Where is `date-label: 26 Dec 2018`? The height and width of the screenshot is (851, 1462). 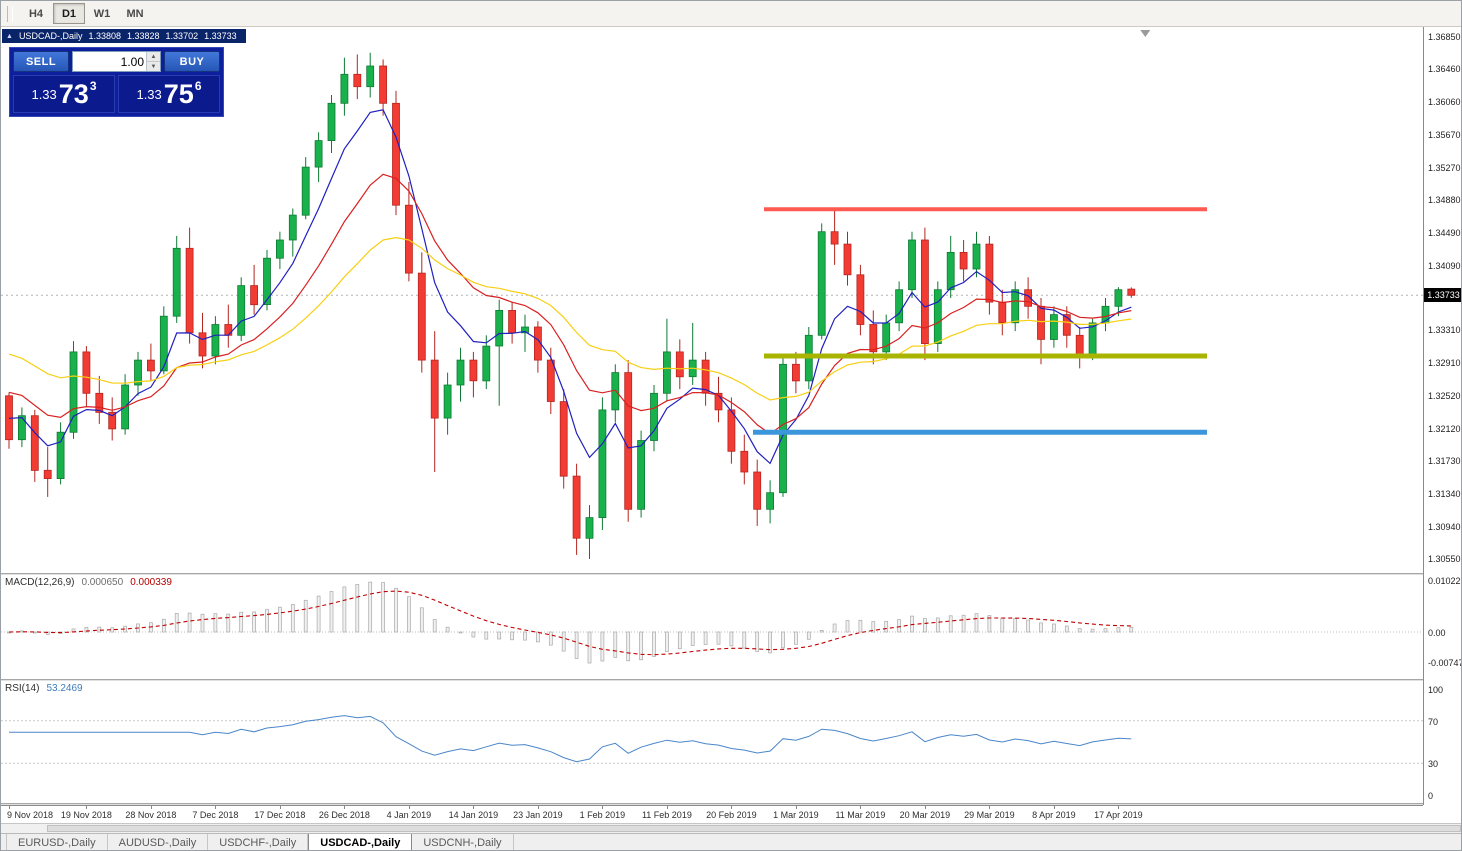 date-label: 26 Dec 2018 is located at coordinates (344, 815).